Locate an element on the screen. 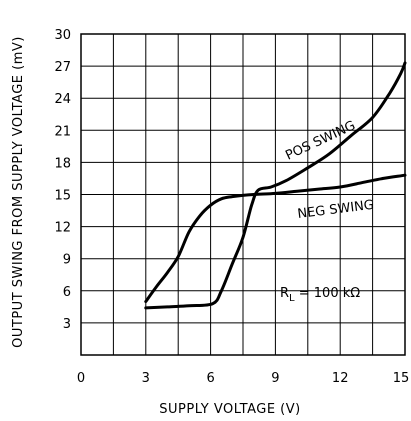 The image size is (411, 421). load-value: = 100 kΩ is located at coordinates (328, 293).